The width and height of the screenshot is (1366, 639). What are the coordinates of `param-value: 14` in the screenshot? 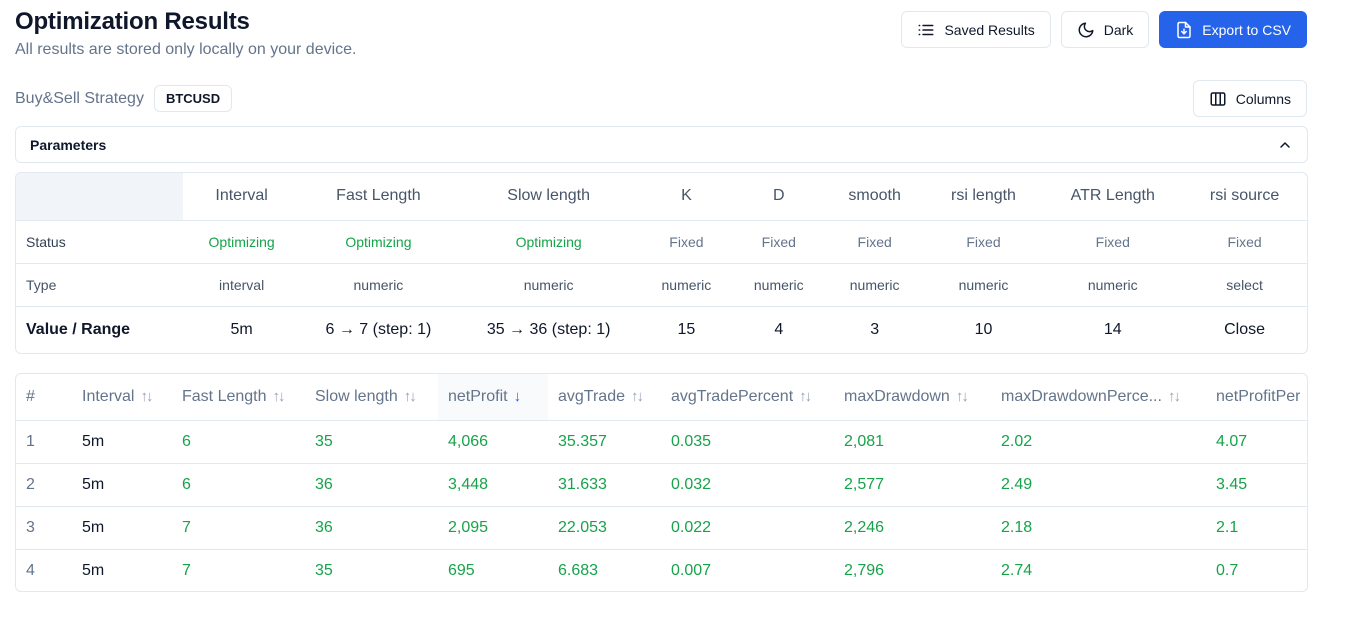 It's located at (1112, 329).